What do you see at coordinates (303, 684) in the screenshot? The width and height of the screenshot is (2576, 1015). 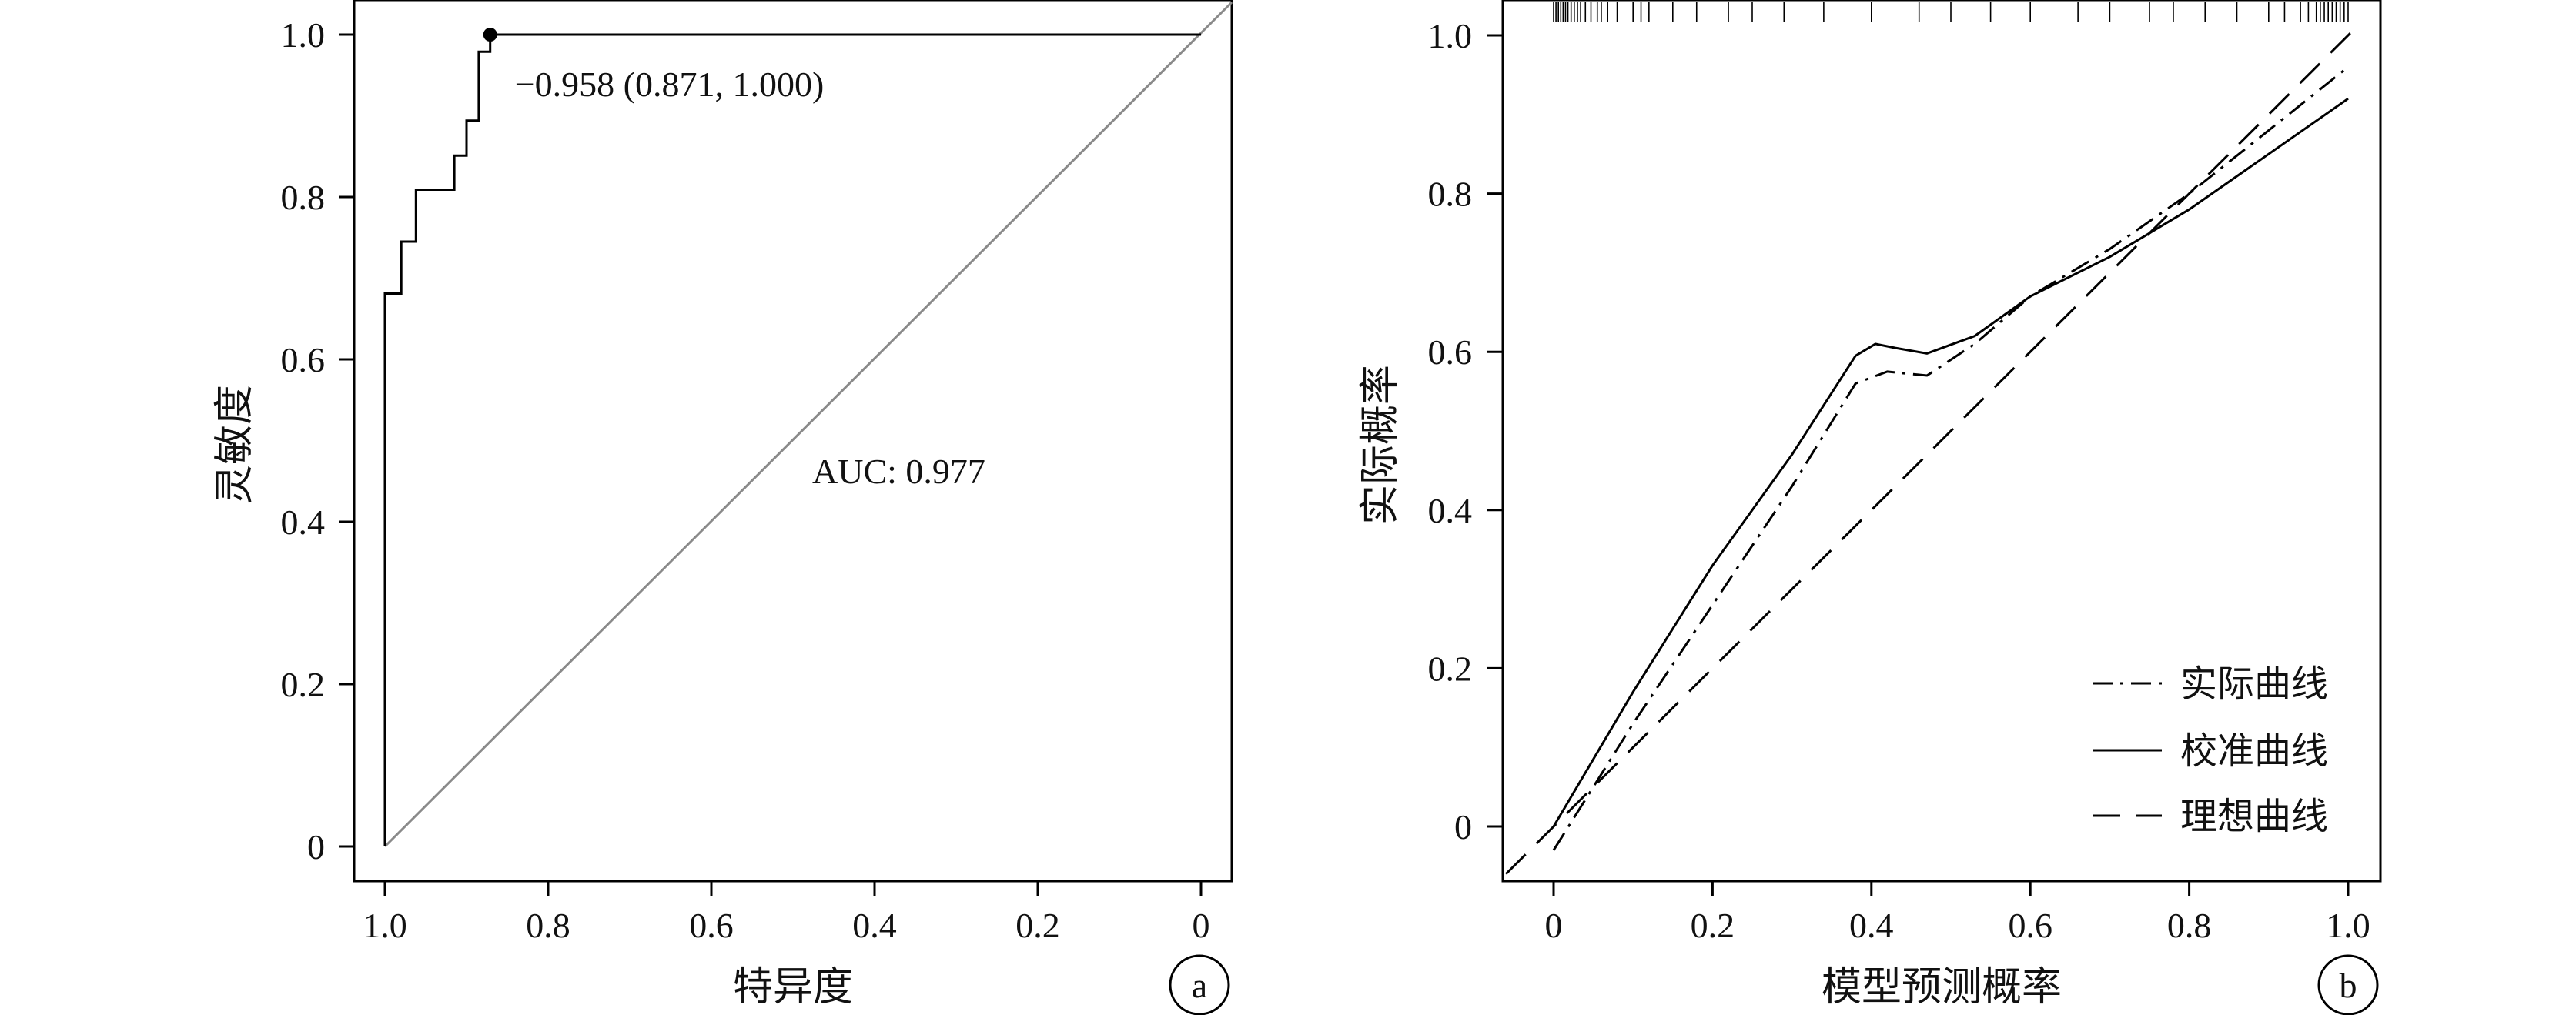 I see `panel-a-y-tick-label: 0.2` at bounding box center [303, 684].